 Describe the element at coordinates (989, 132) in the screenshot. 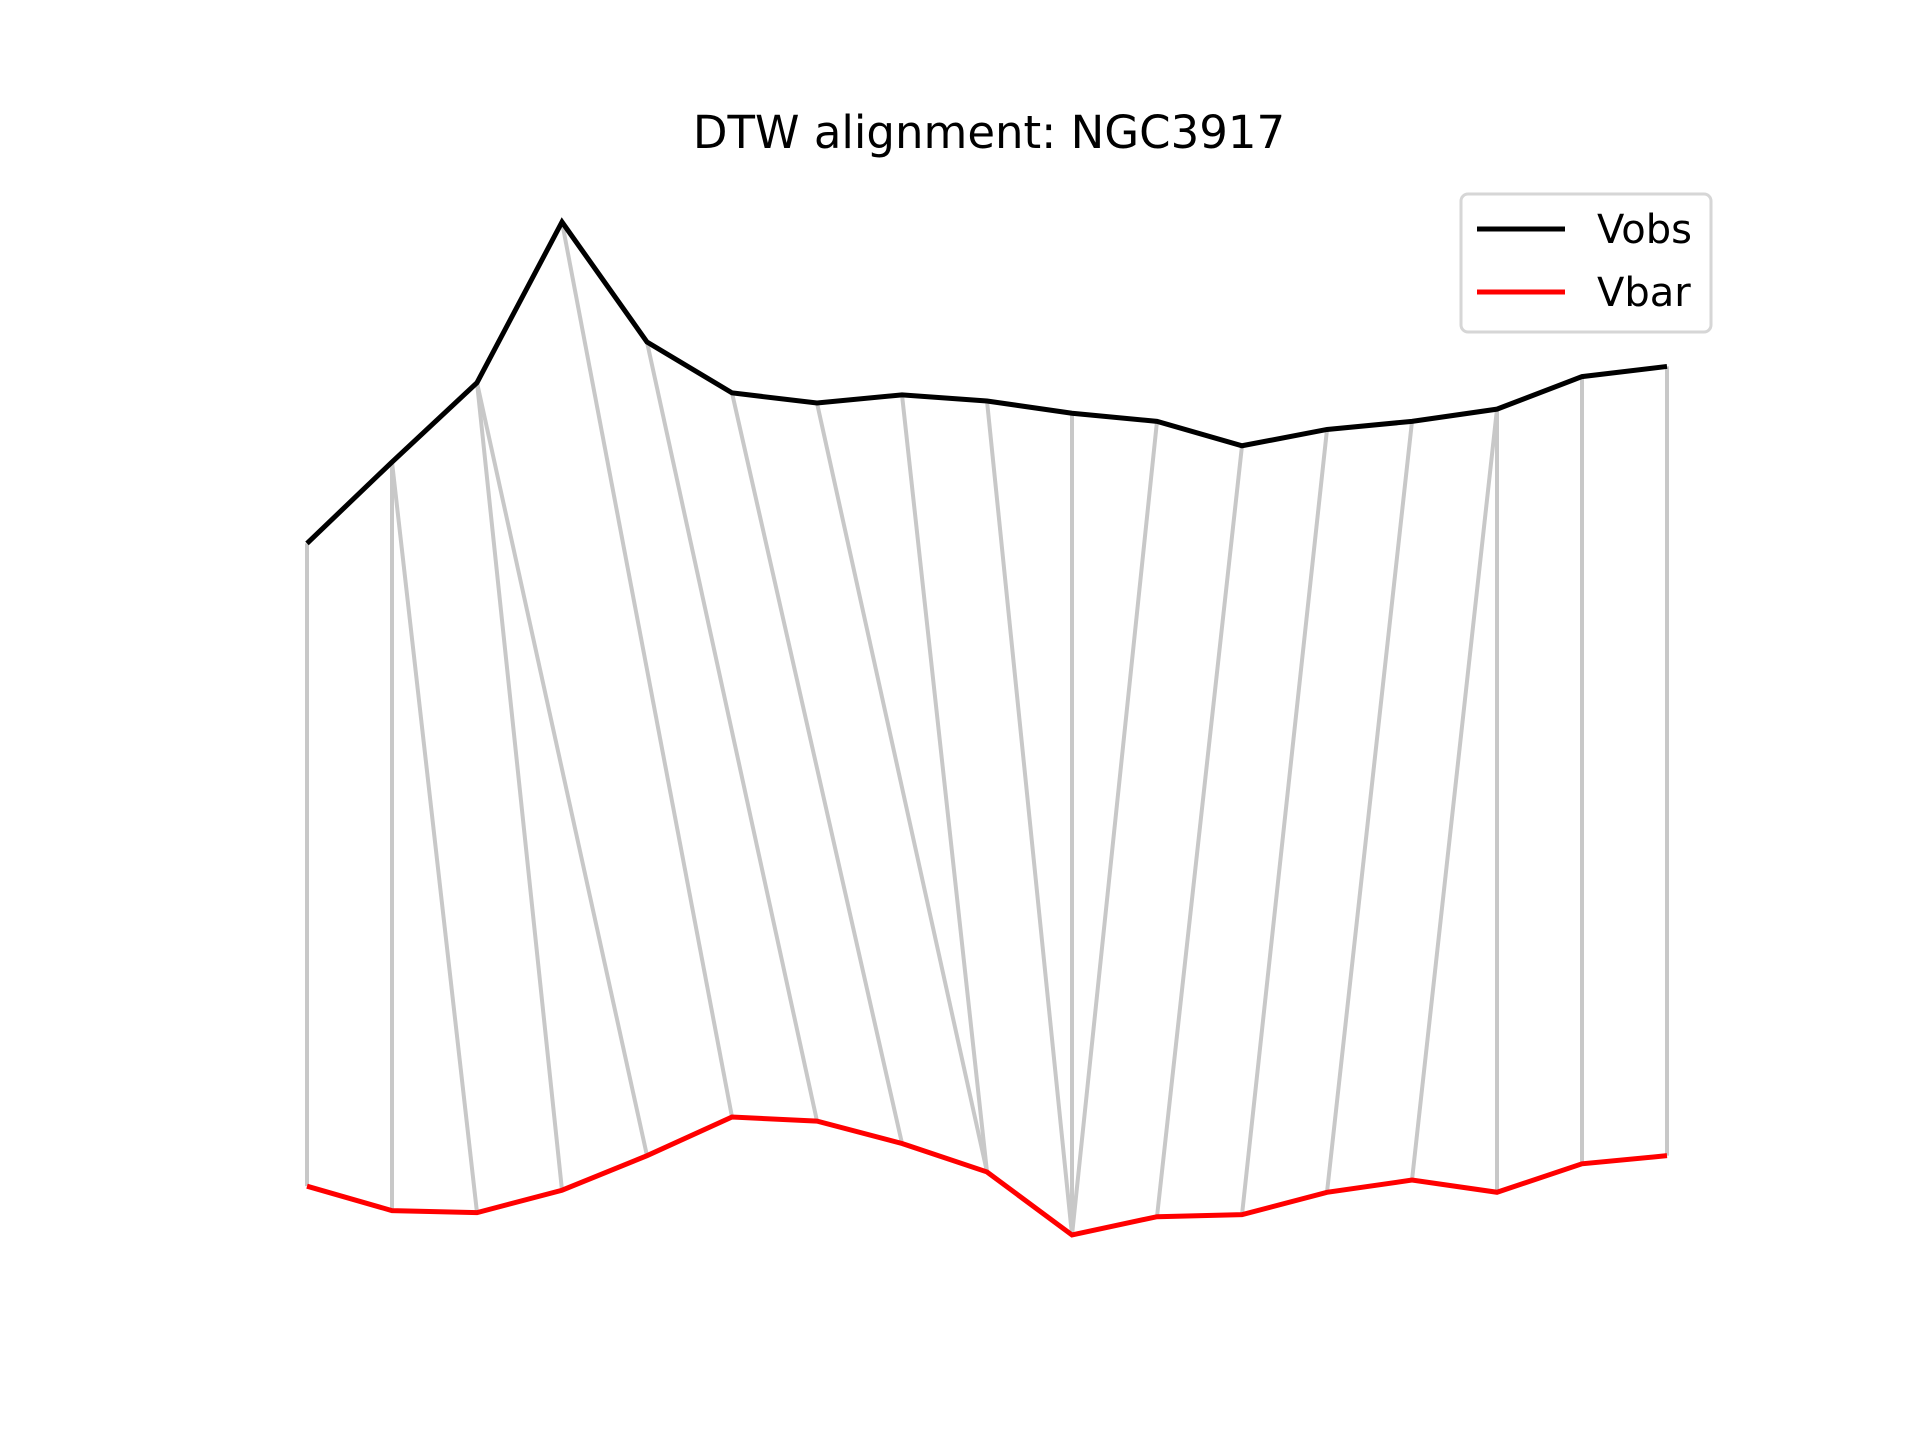

I see `chart-title: DTW alignment: NGC3917` at that location.